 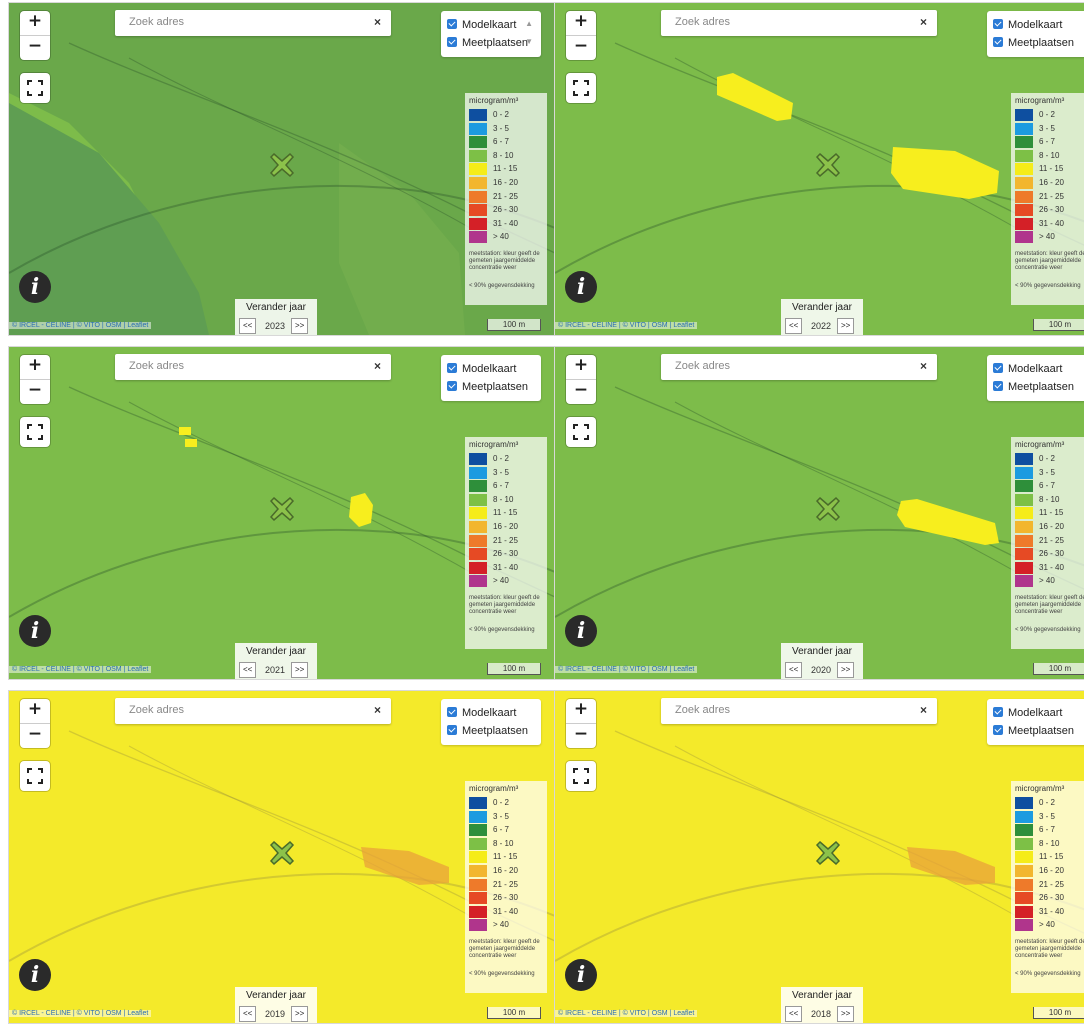 What do you see at coordinates (529, 41) in the screenshot?
I see `scroll-down-icon: ▼` at bounding box center [529, 41].